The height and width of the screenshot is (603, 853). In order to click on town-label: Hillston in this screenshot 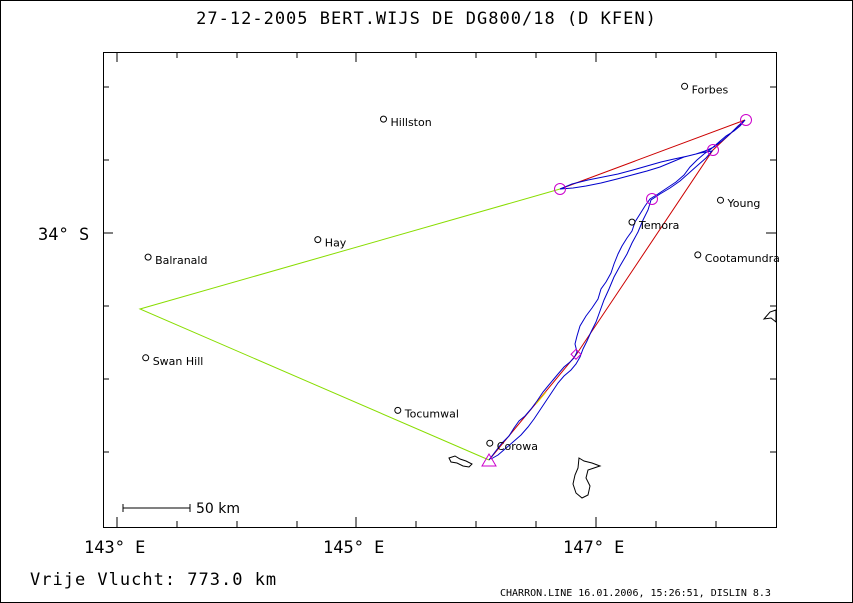, I will do `click(411, 122)`.